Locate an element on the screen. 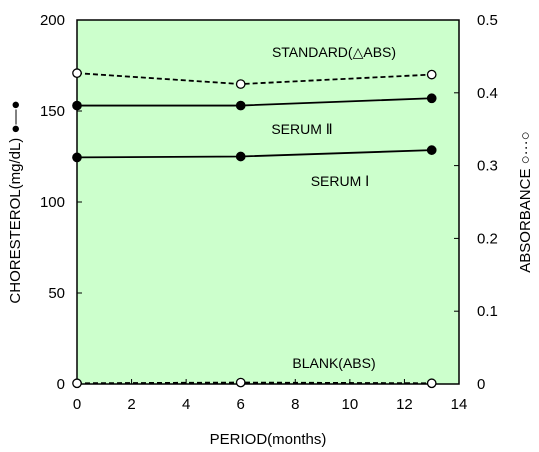 This screenshot has width=539, height=452. y-left-tick-label: 50 is located at coordinates (56, 293).